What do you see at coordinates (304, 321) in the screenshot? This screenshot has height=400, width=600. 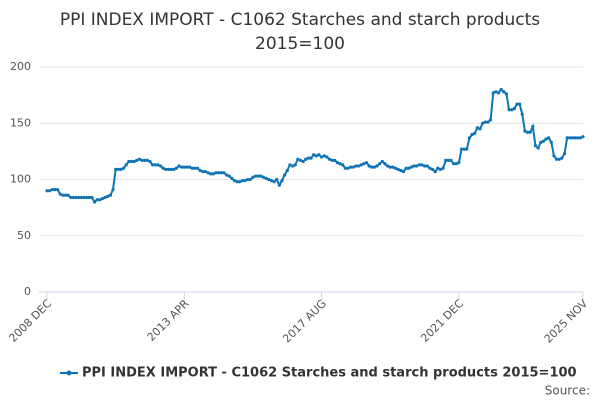 I see `x-tick-label: 2017 AUG` at bounding box center [304, 321].